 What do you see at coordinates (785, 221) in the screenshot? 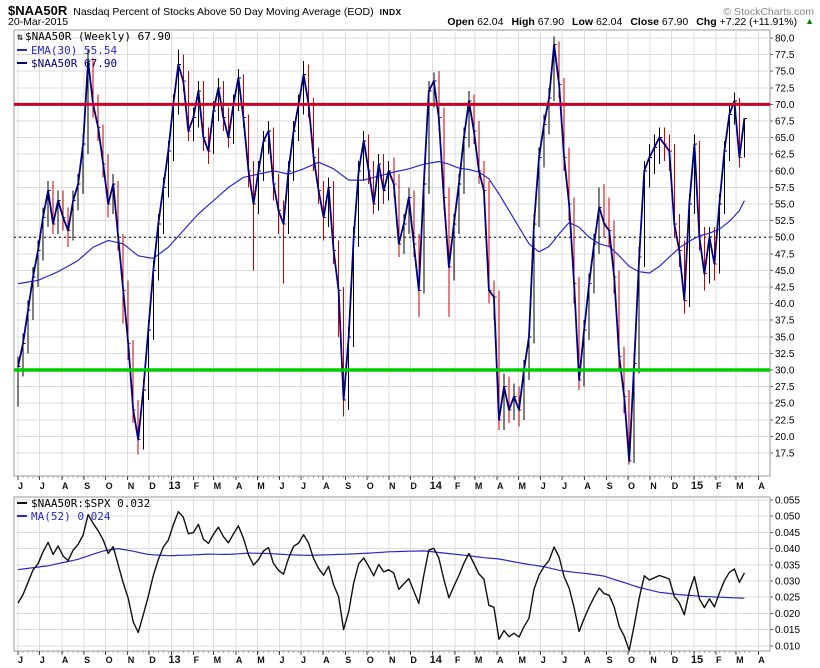
I see `svg-text: 52.5` at bounding box center [785, 221].